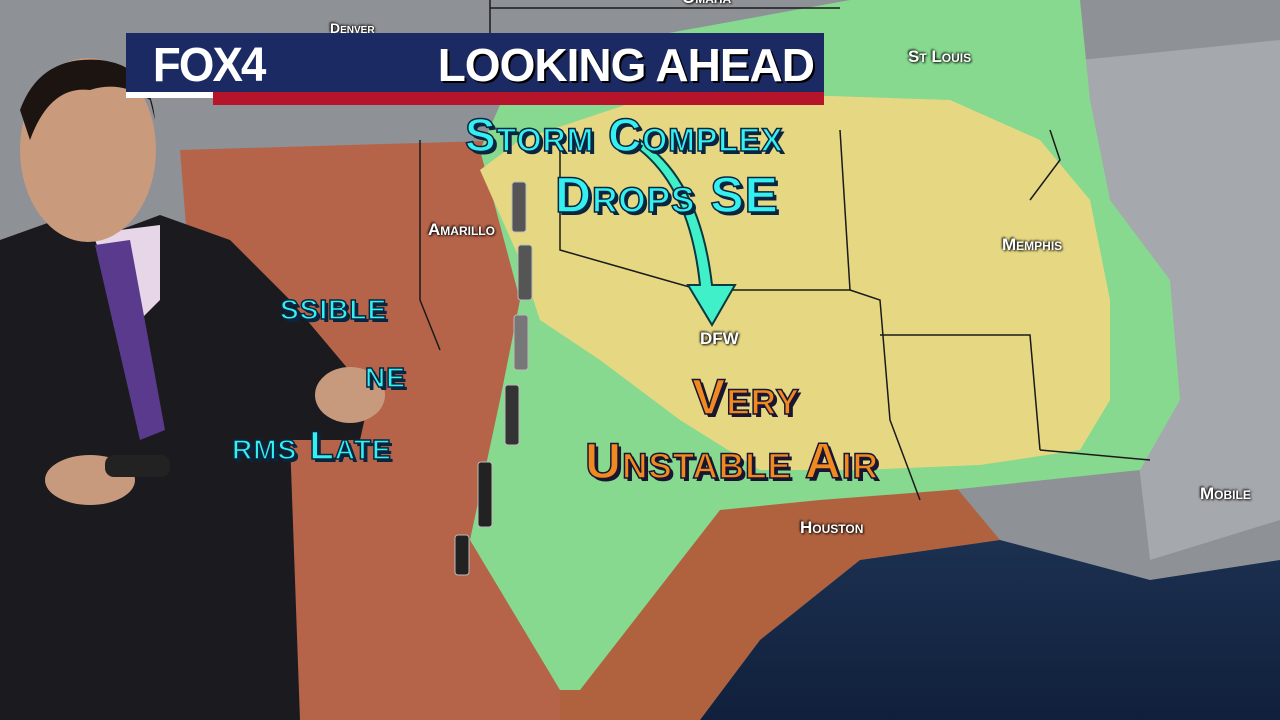 The image size is (1280, 720). Describe the element at coordinates (209, 65) in the screenshot. I see `fox4-logo: FOX4` at that location.